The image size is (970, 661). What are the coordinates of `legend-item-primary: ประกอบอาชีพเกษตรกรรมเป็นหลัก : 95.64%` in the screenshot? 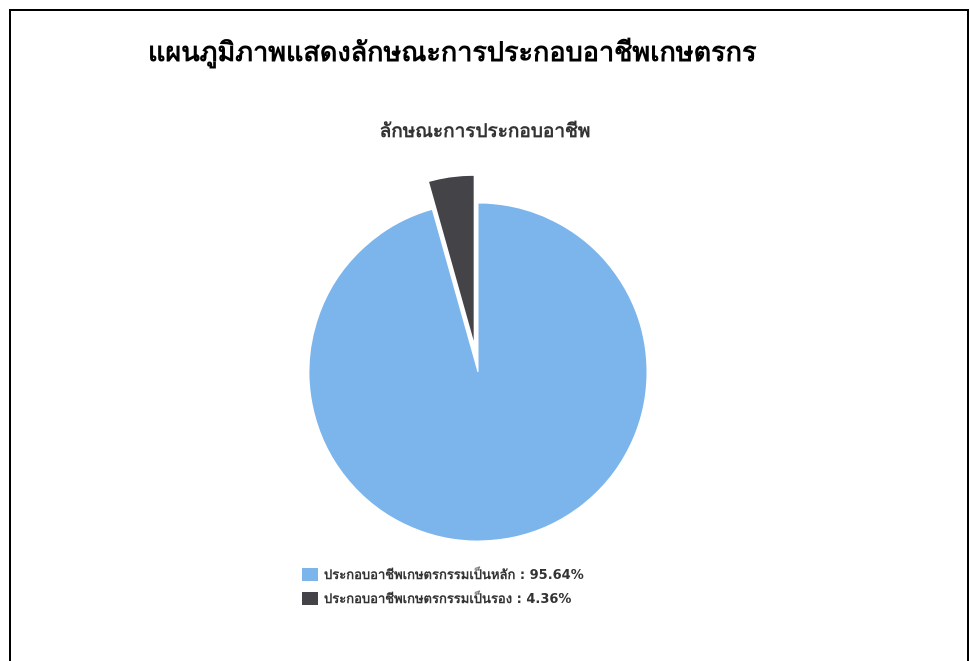 It's located at (443, 574).